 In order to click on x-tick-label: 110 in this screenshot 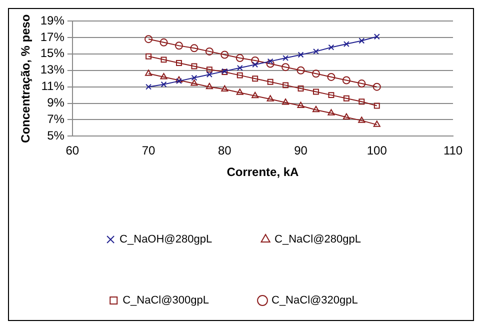, I will do `click(453, 151)`.